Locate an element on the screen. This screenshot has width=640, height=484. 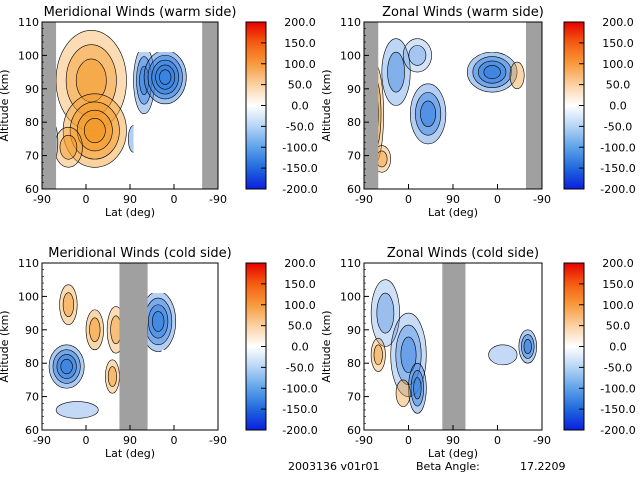
date-version-label: 2003136 v01r01 is located at coordinates (334, 466).